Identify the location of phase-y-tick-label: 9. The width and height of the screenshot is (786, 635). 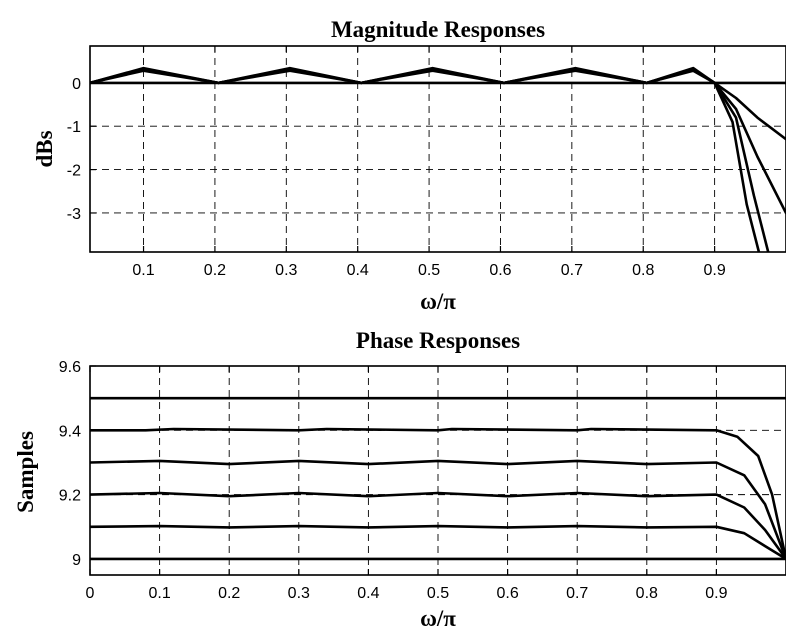
(76, 560).